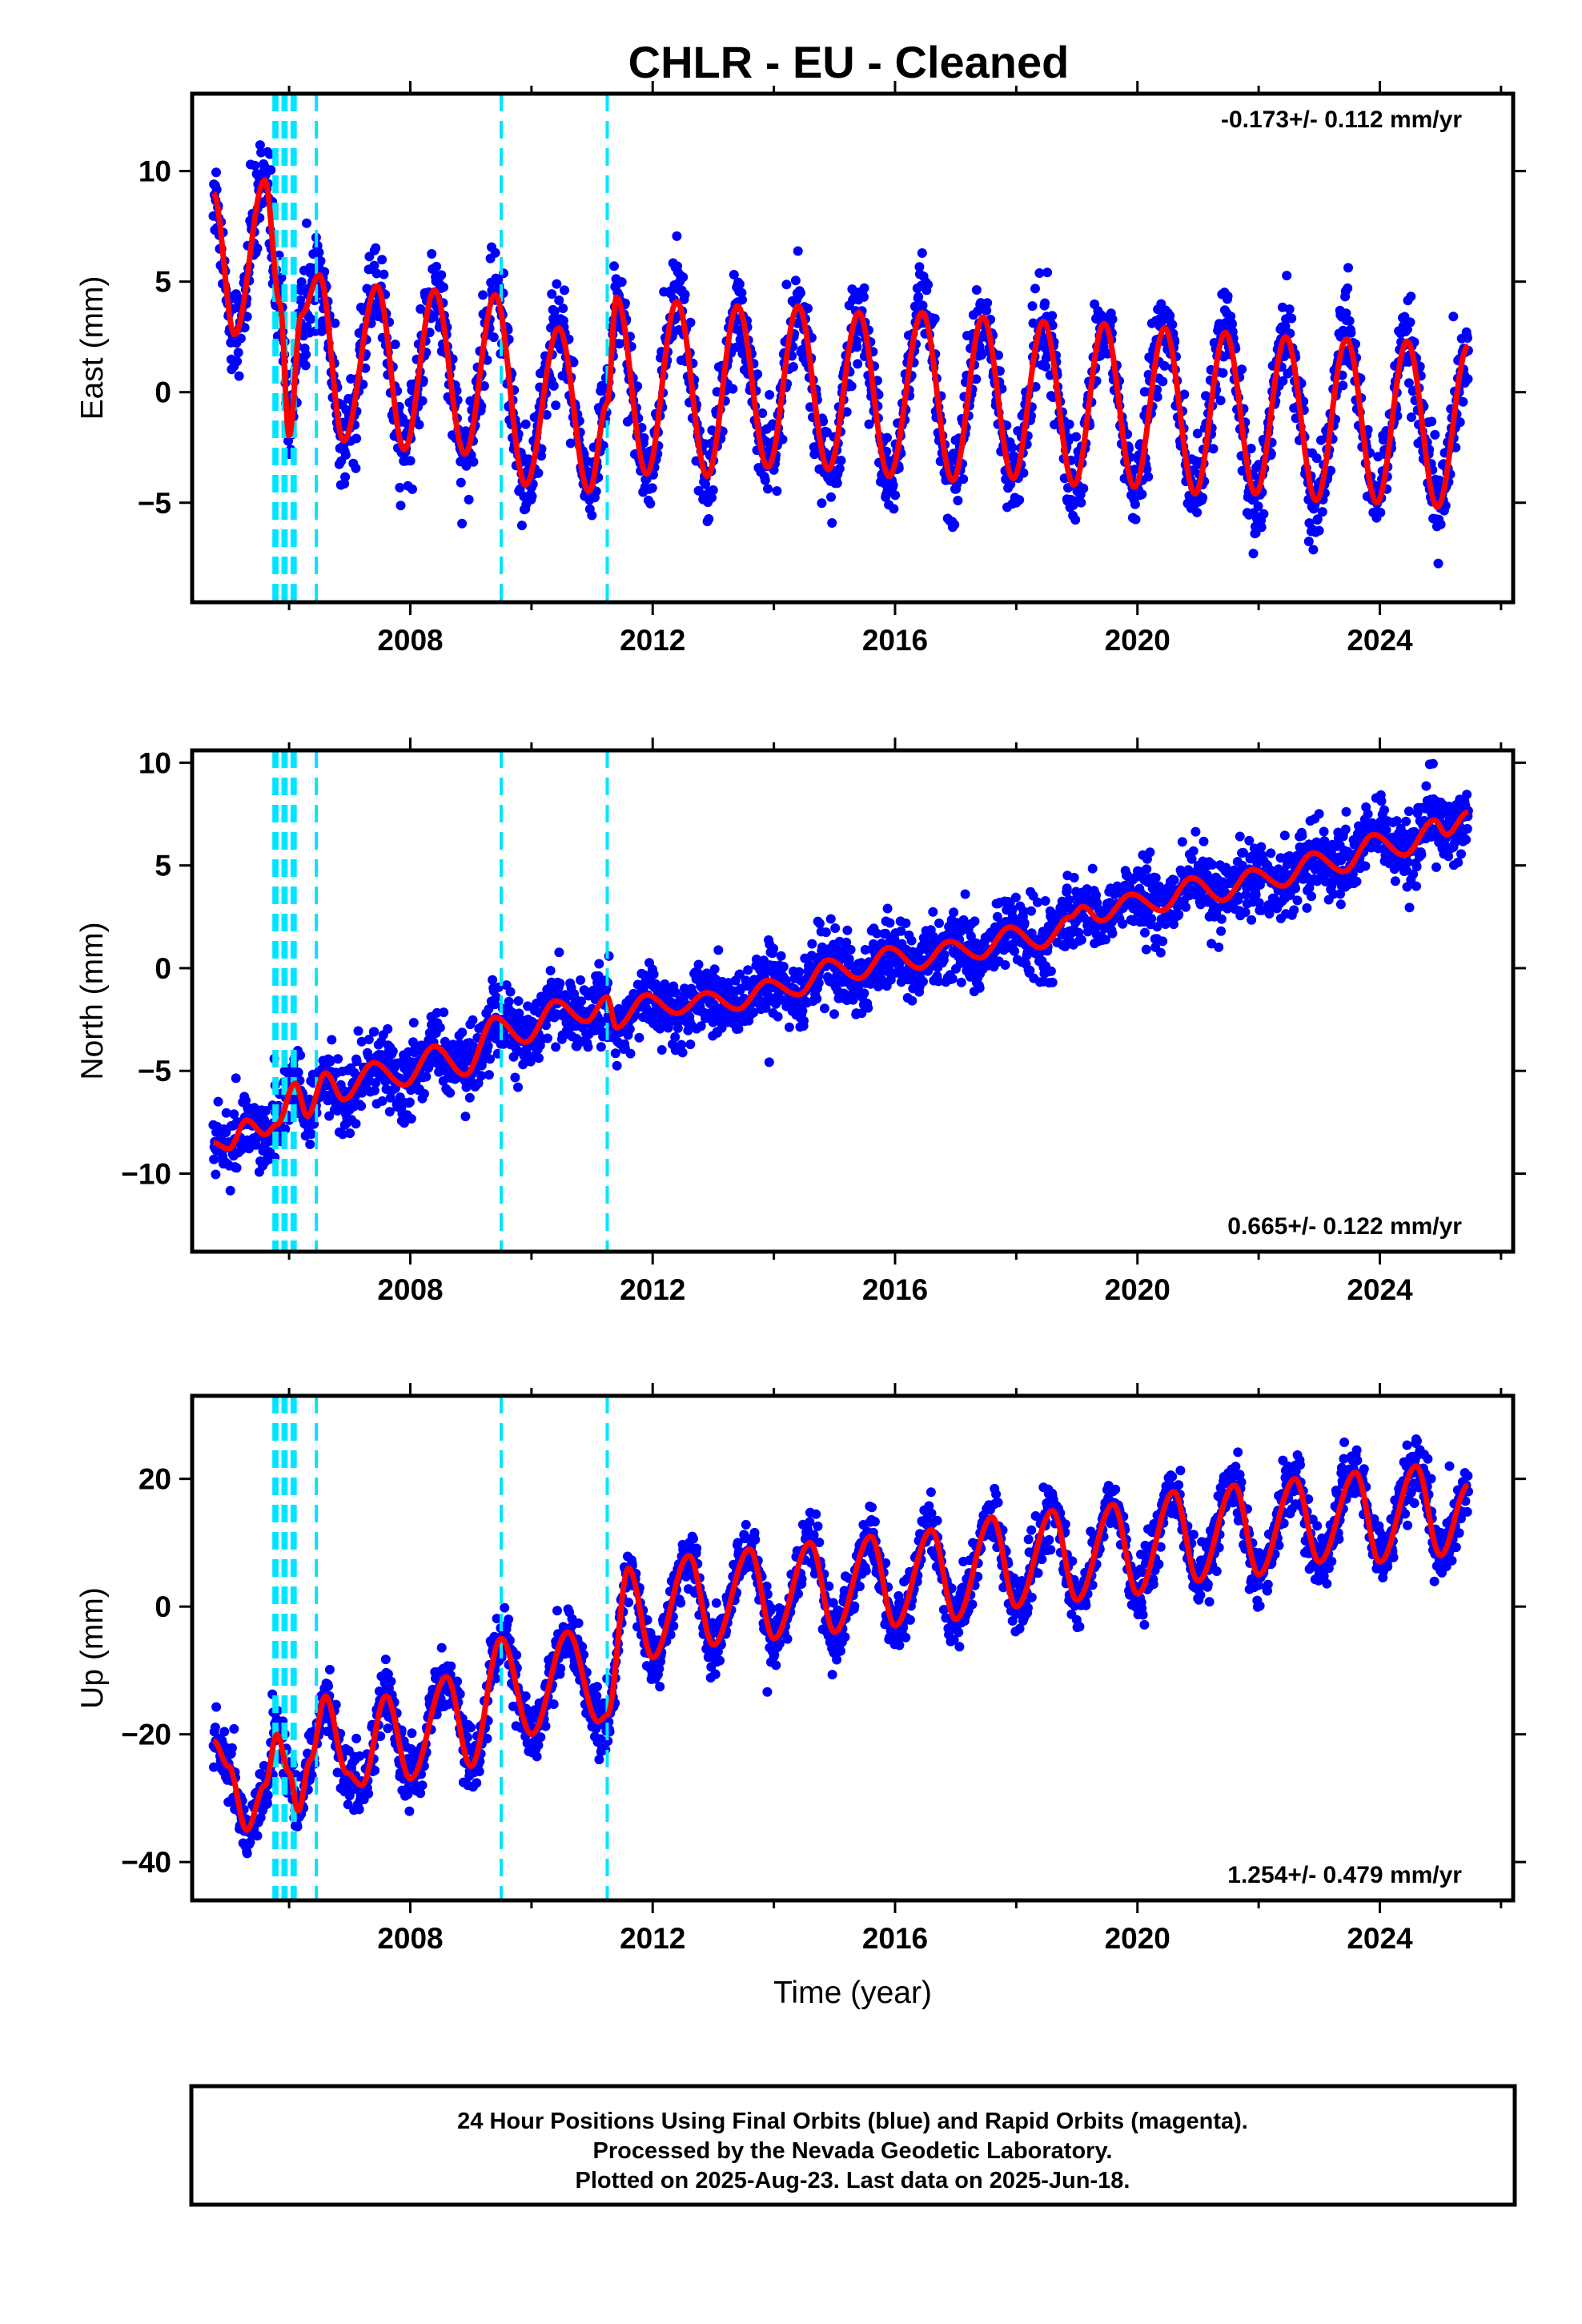 Image resolution: width=1582 pixels, height=2324 pixels. What do you see at coordinates (1380, 640) in the screenshot?
I see `x-tick-label: 2024` at bounding box center [1380, 640].